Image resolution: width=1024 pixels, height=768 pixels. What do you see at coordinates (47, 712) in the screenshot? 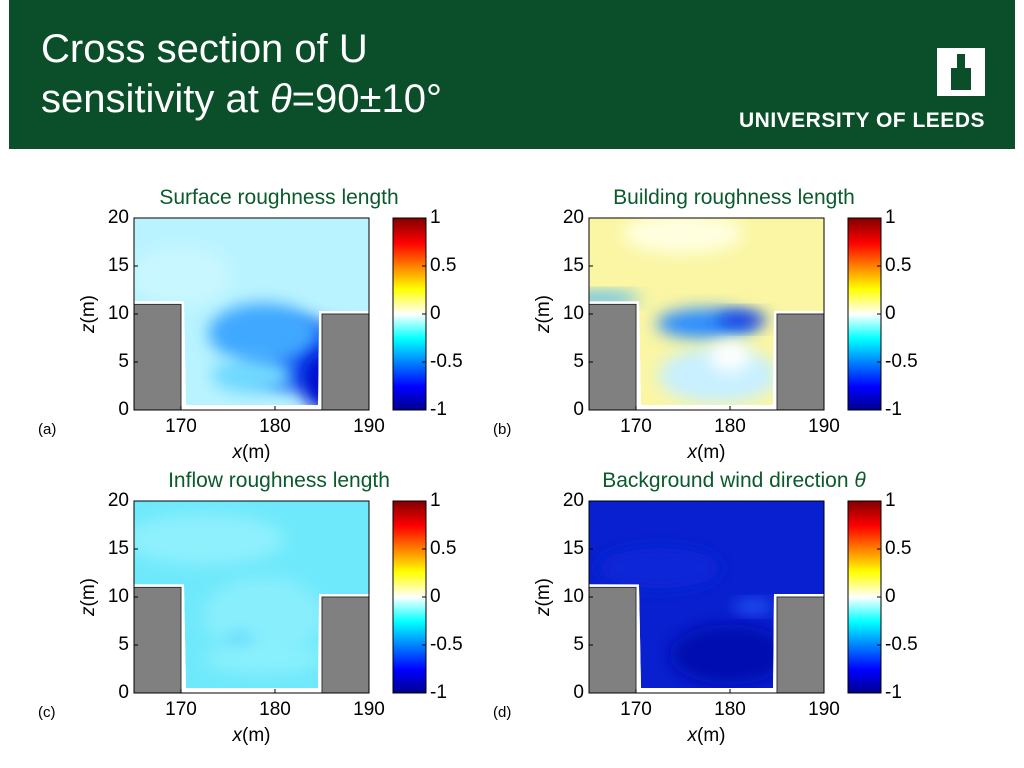
I see `panel-label: (c)` at bounding box center [47, 712].